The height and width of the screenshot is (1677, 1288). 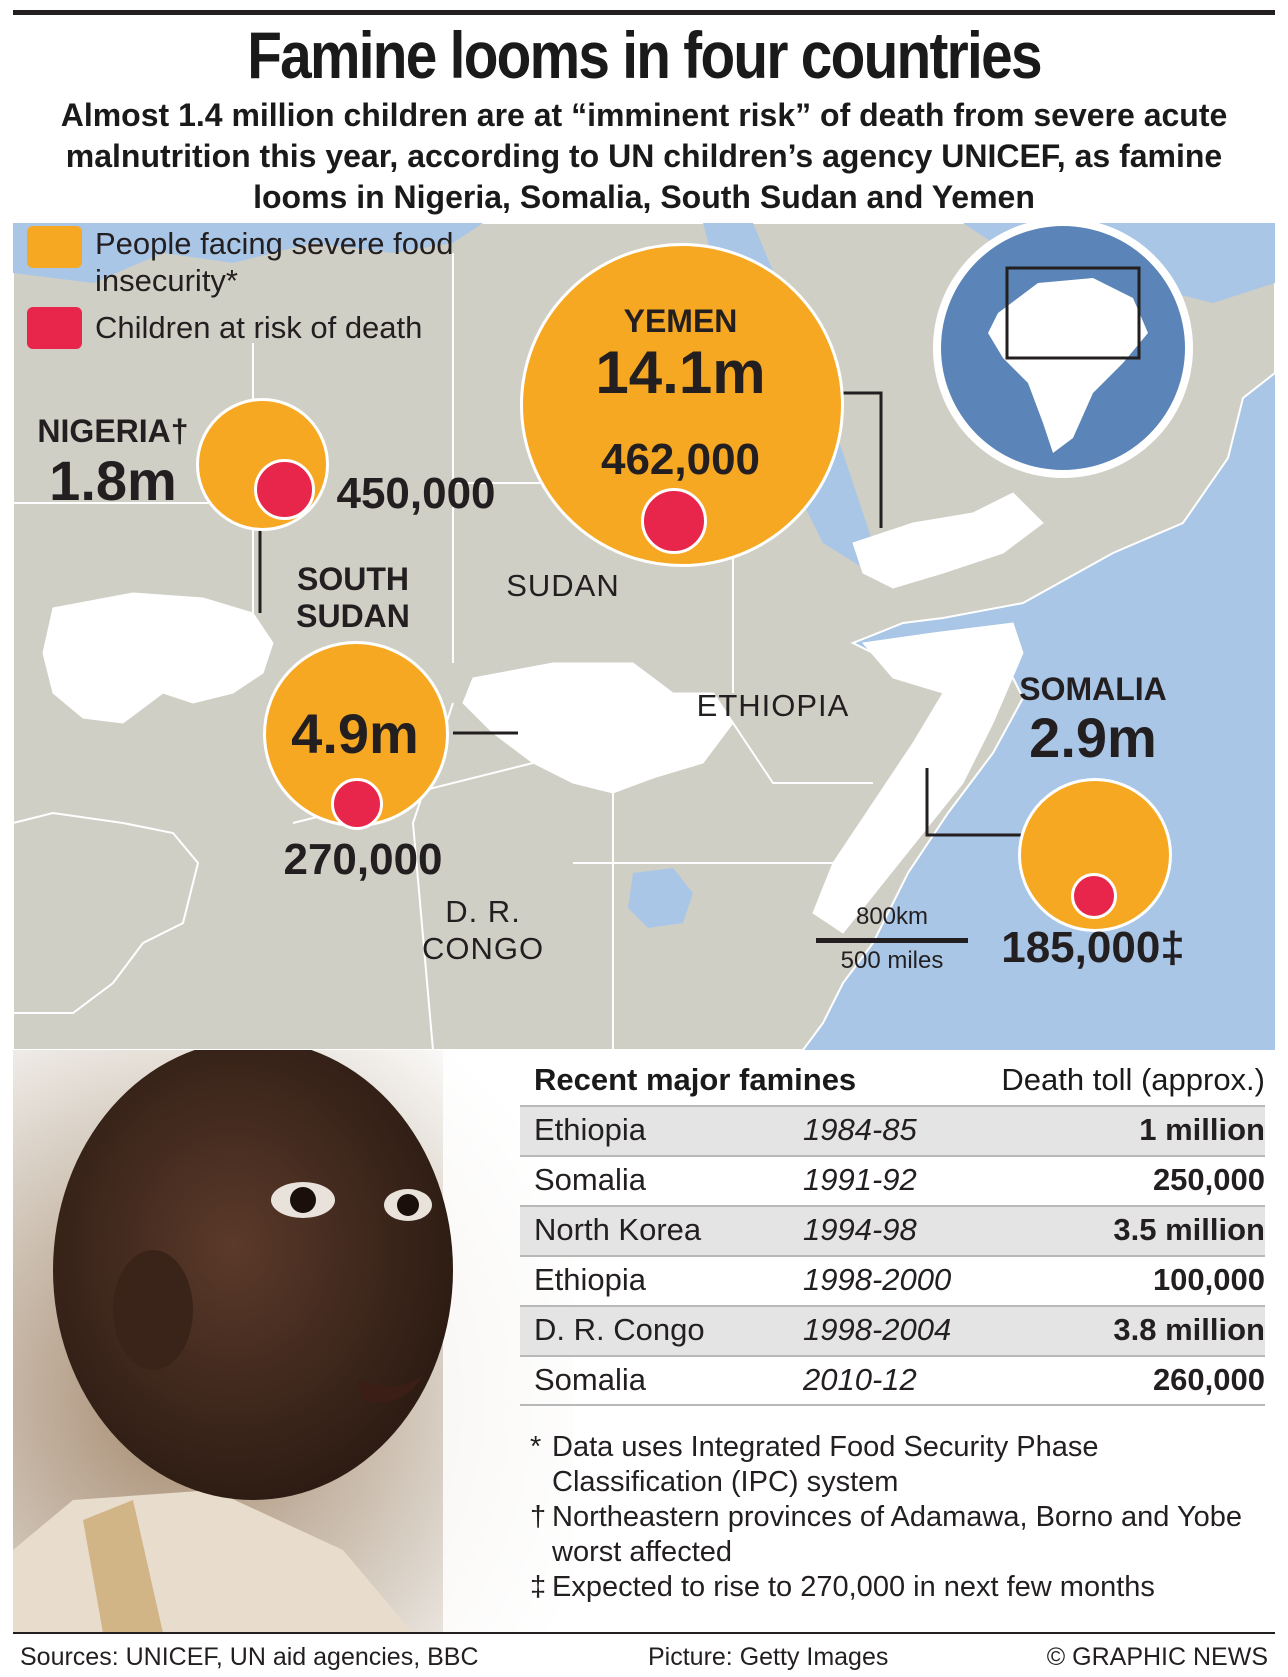 I want to click on row-years: 1998-2004, so click(x=877, y=1329).